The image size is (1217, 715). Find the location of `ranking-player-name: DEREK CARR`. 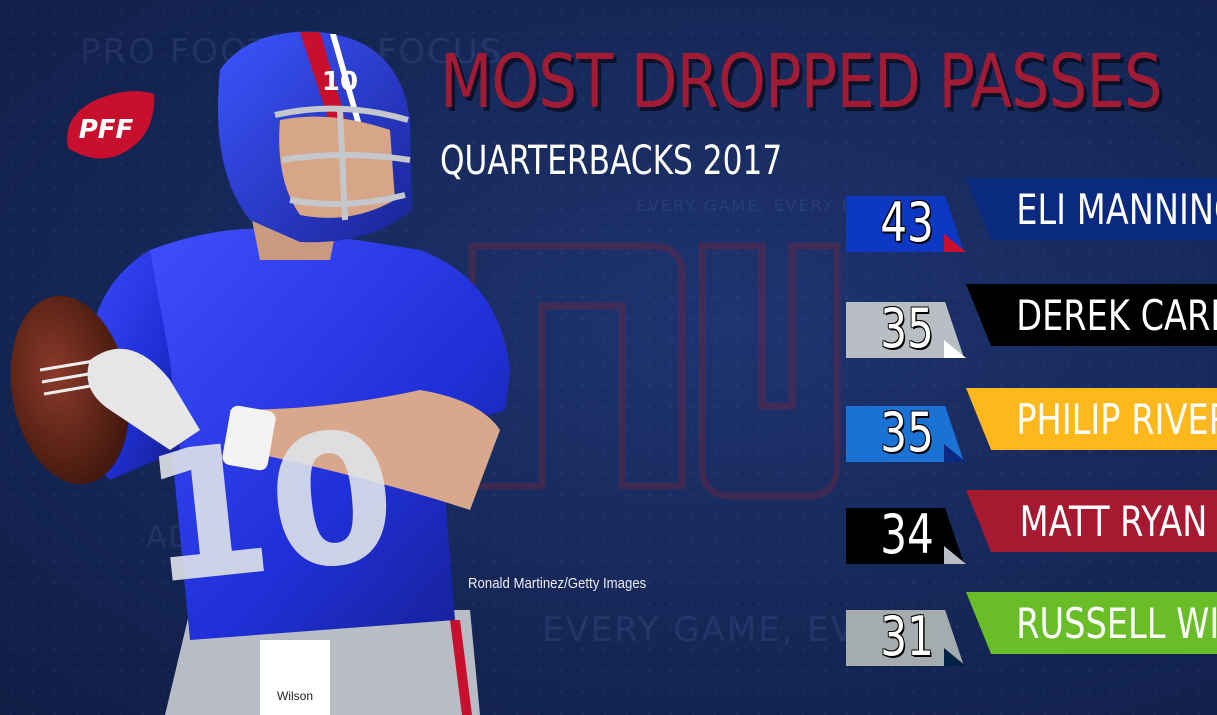

ranking-player-name: DEREK CARR is located at coordinates (1116, 315).